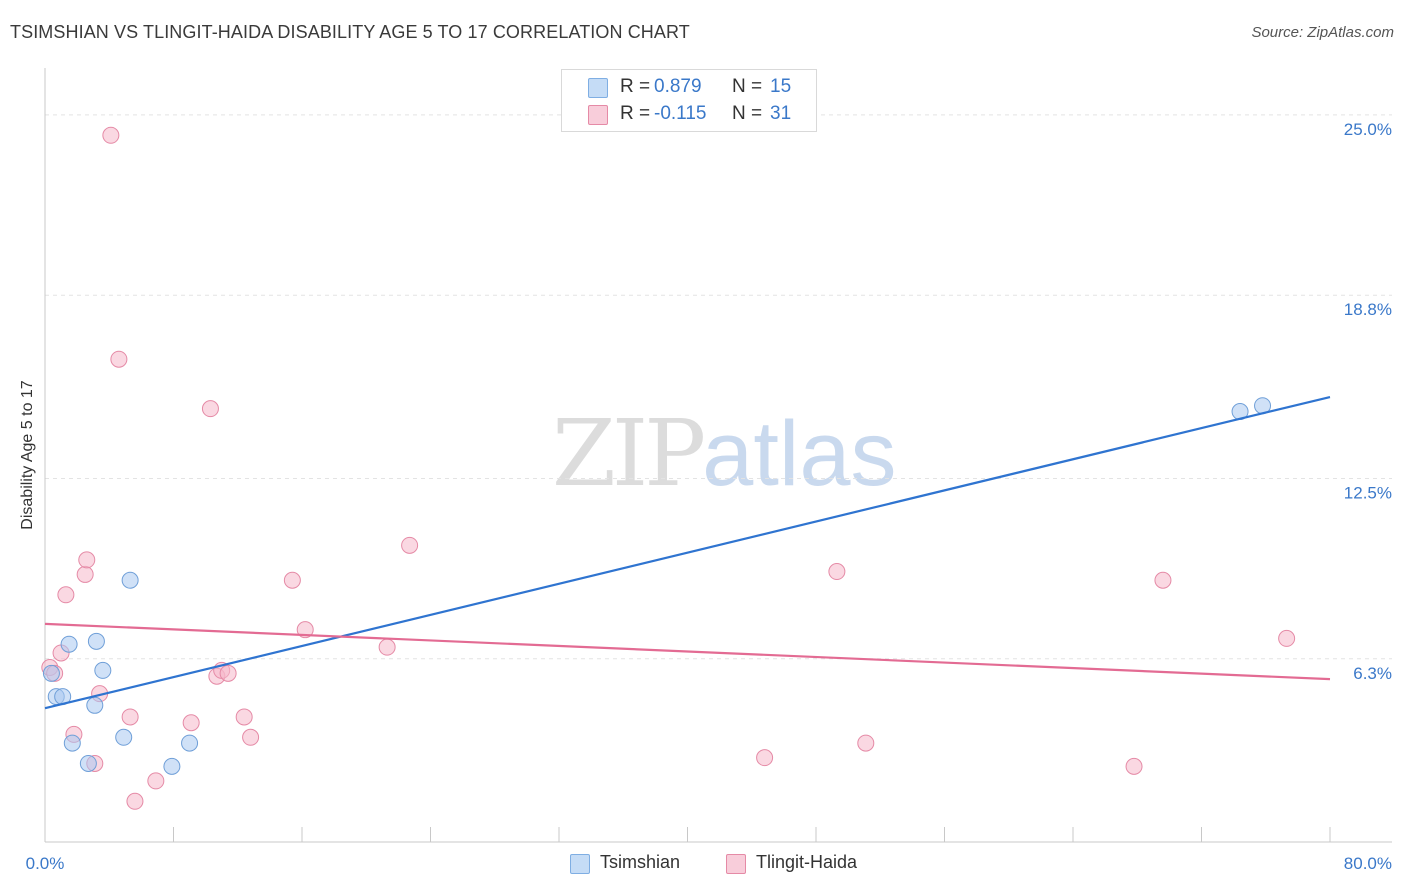 The image size is (1406, 892). I want to click on legend-r-value: 0.879, so click(678, 86).